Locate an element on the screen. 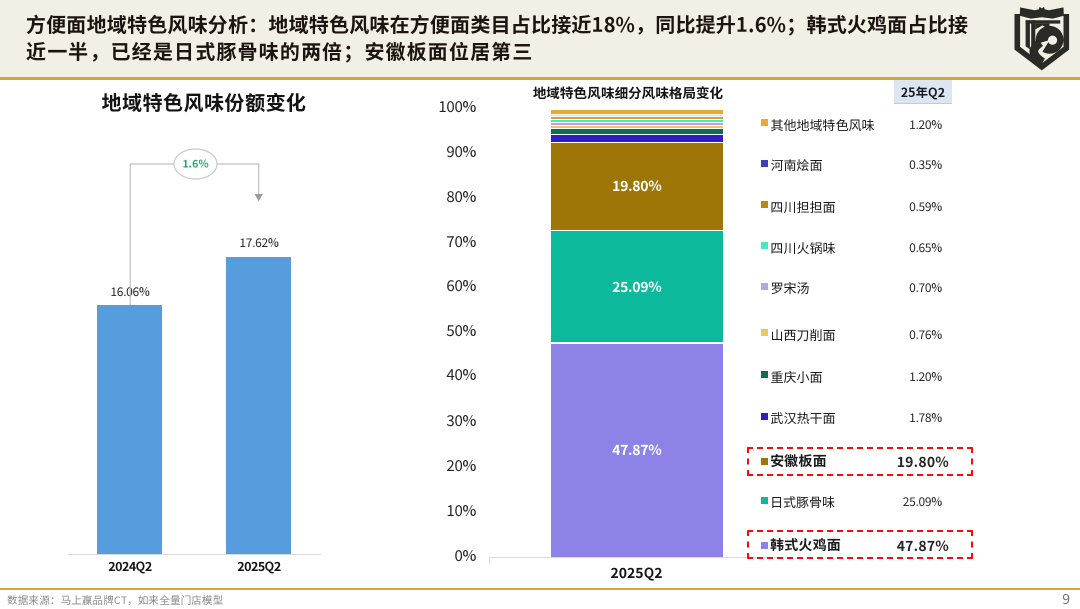 This screenshot has height=609, width=1080. svg-text: 1.6% is located at coordinates (196, 164).